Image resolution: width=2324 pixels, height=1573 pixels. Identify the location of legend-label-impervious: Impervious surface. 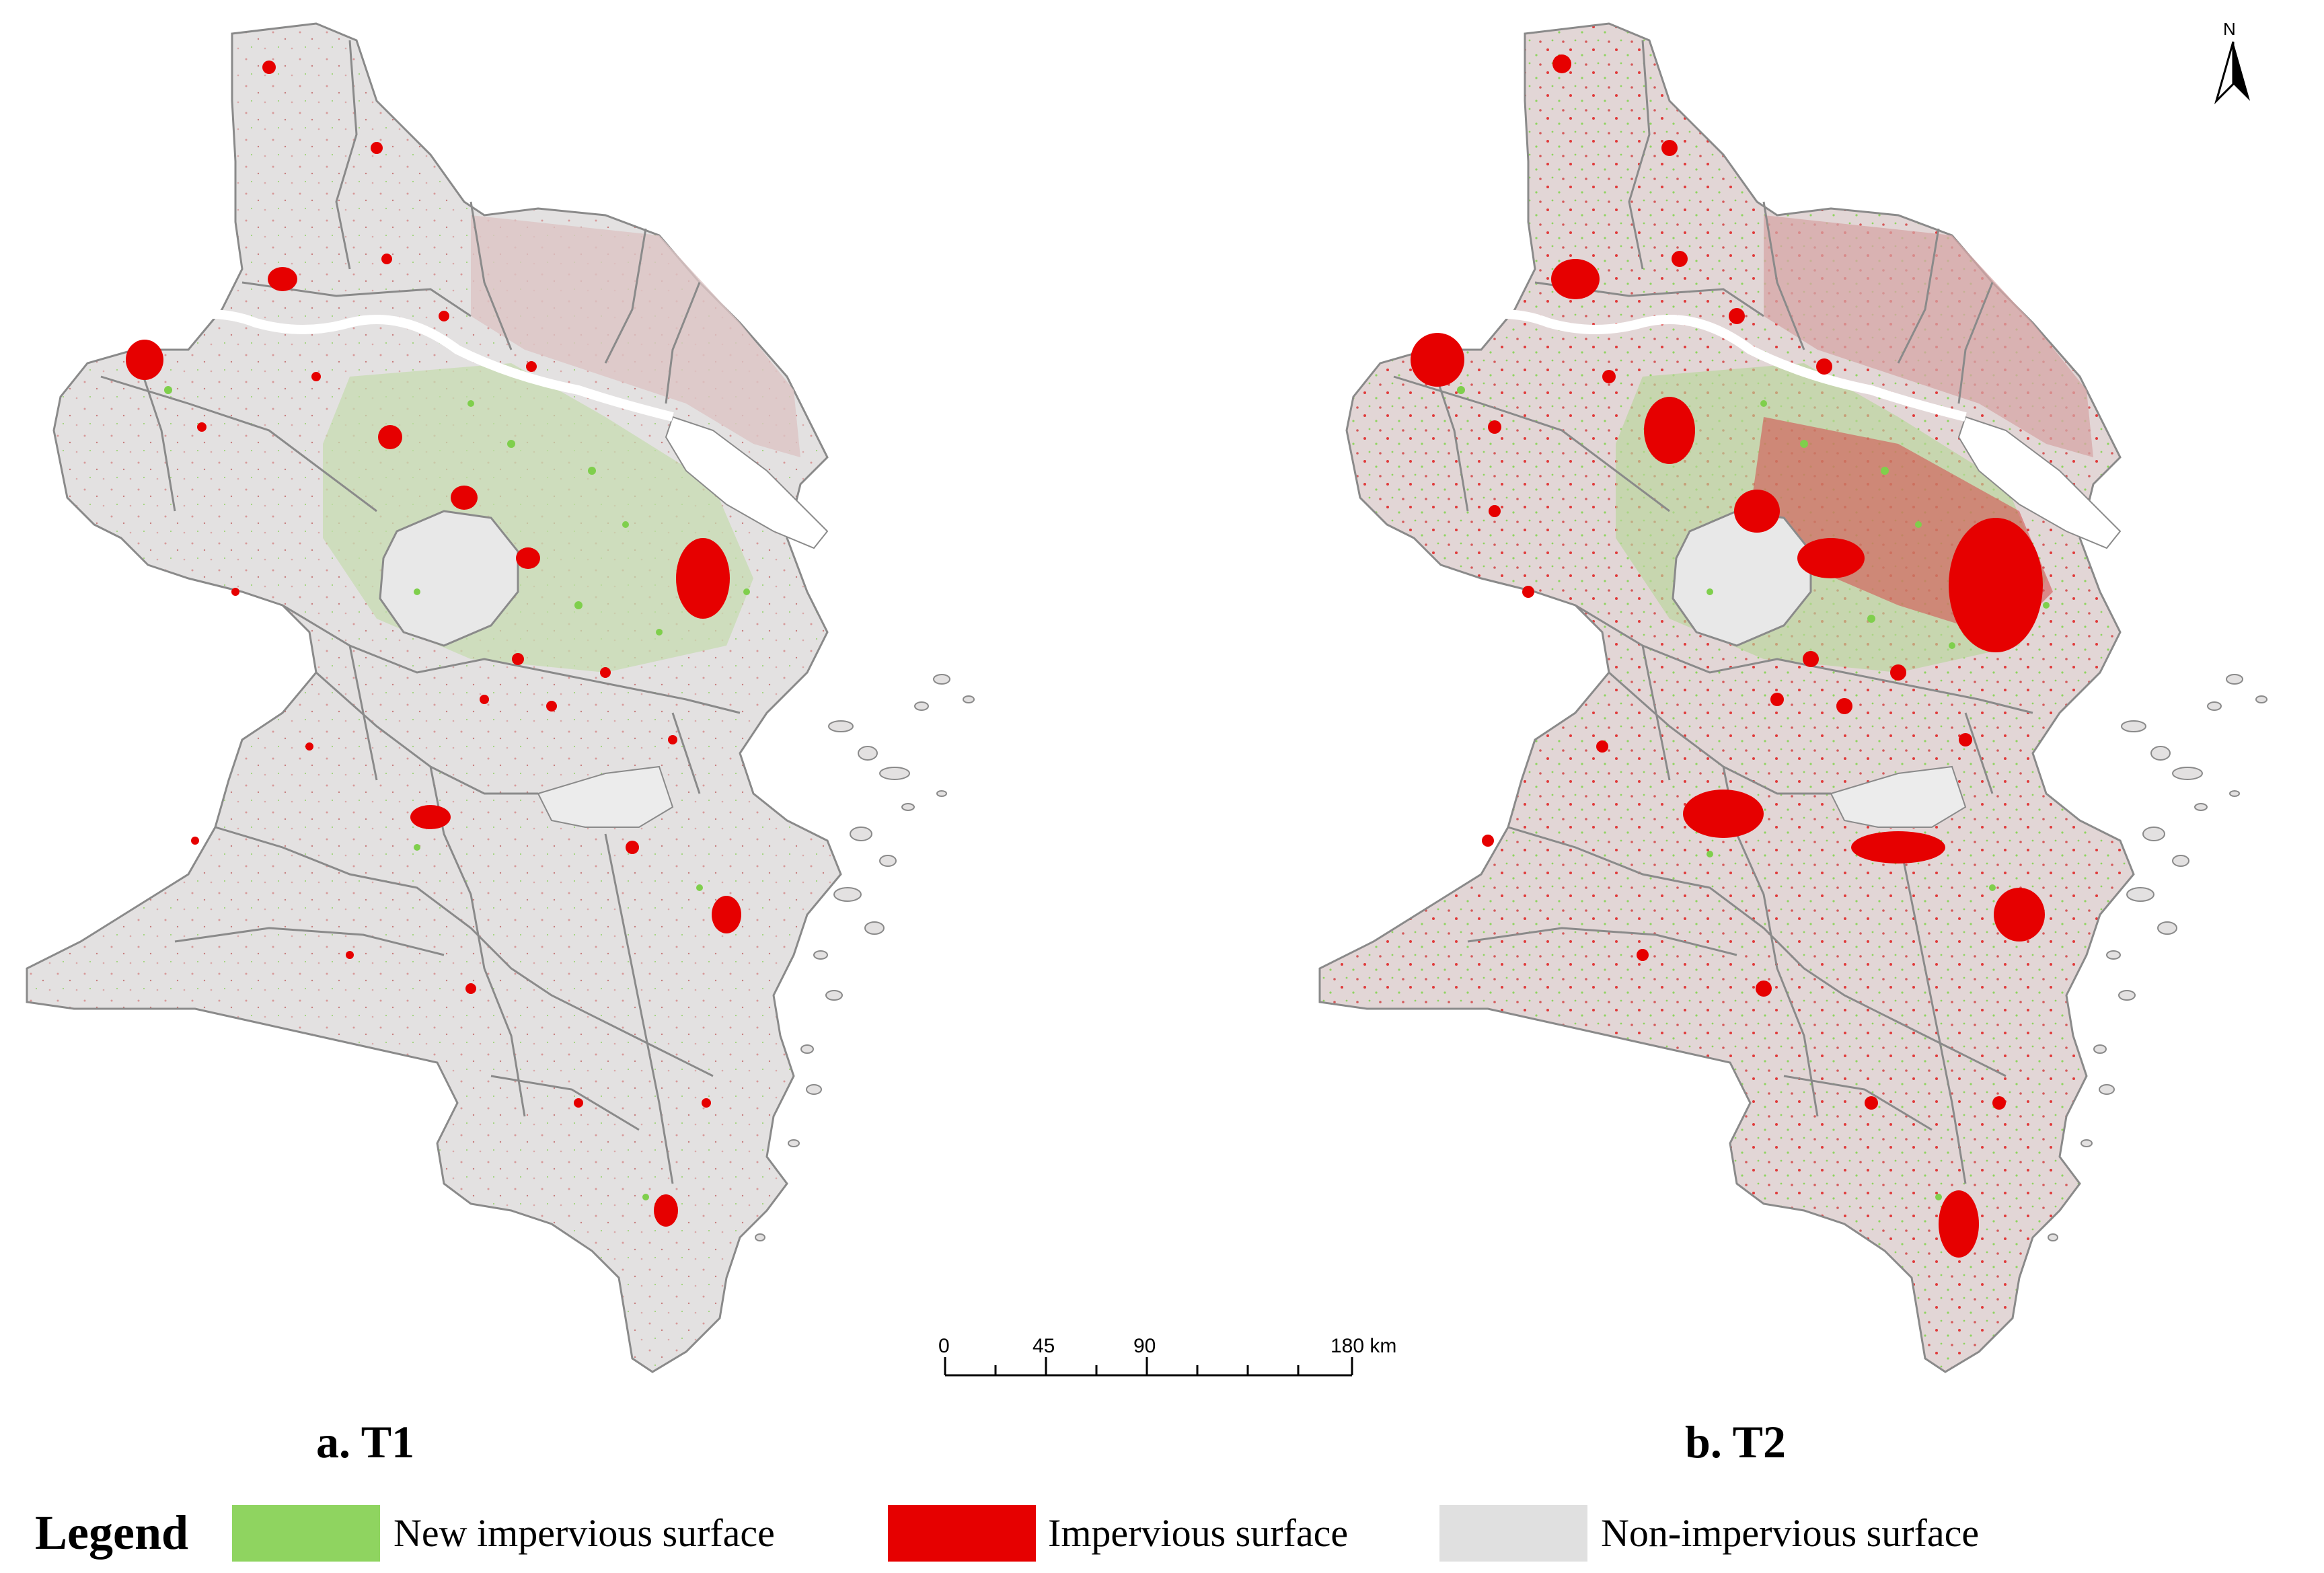
(1198, 1533).